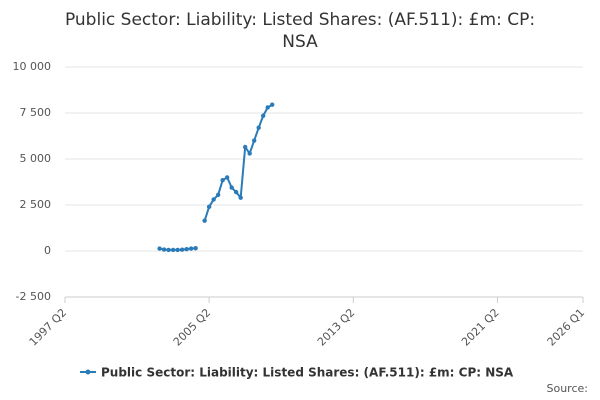  I want to click on y-tick-label: 0, so click(47, 250).